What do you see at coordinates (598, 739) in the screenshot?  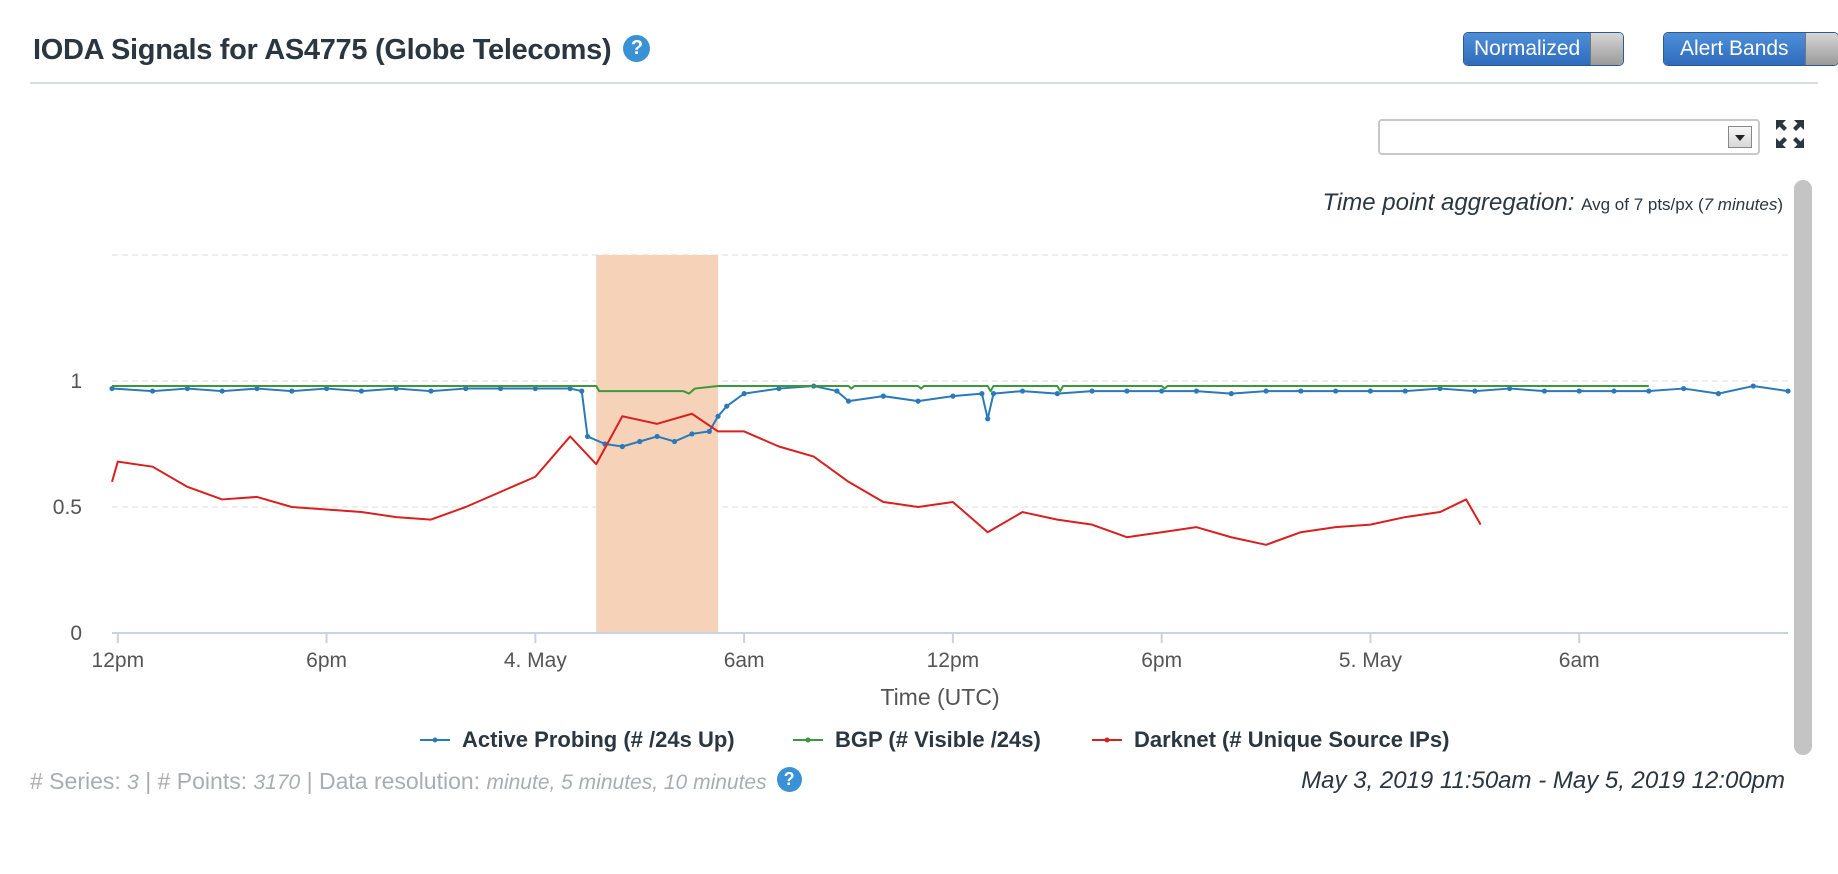 I see `legend-label: Active Probing (# /24s Up)` at bounding box center [598, 739].